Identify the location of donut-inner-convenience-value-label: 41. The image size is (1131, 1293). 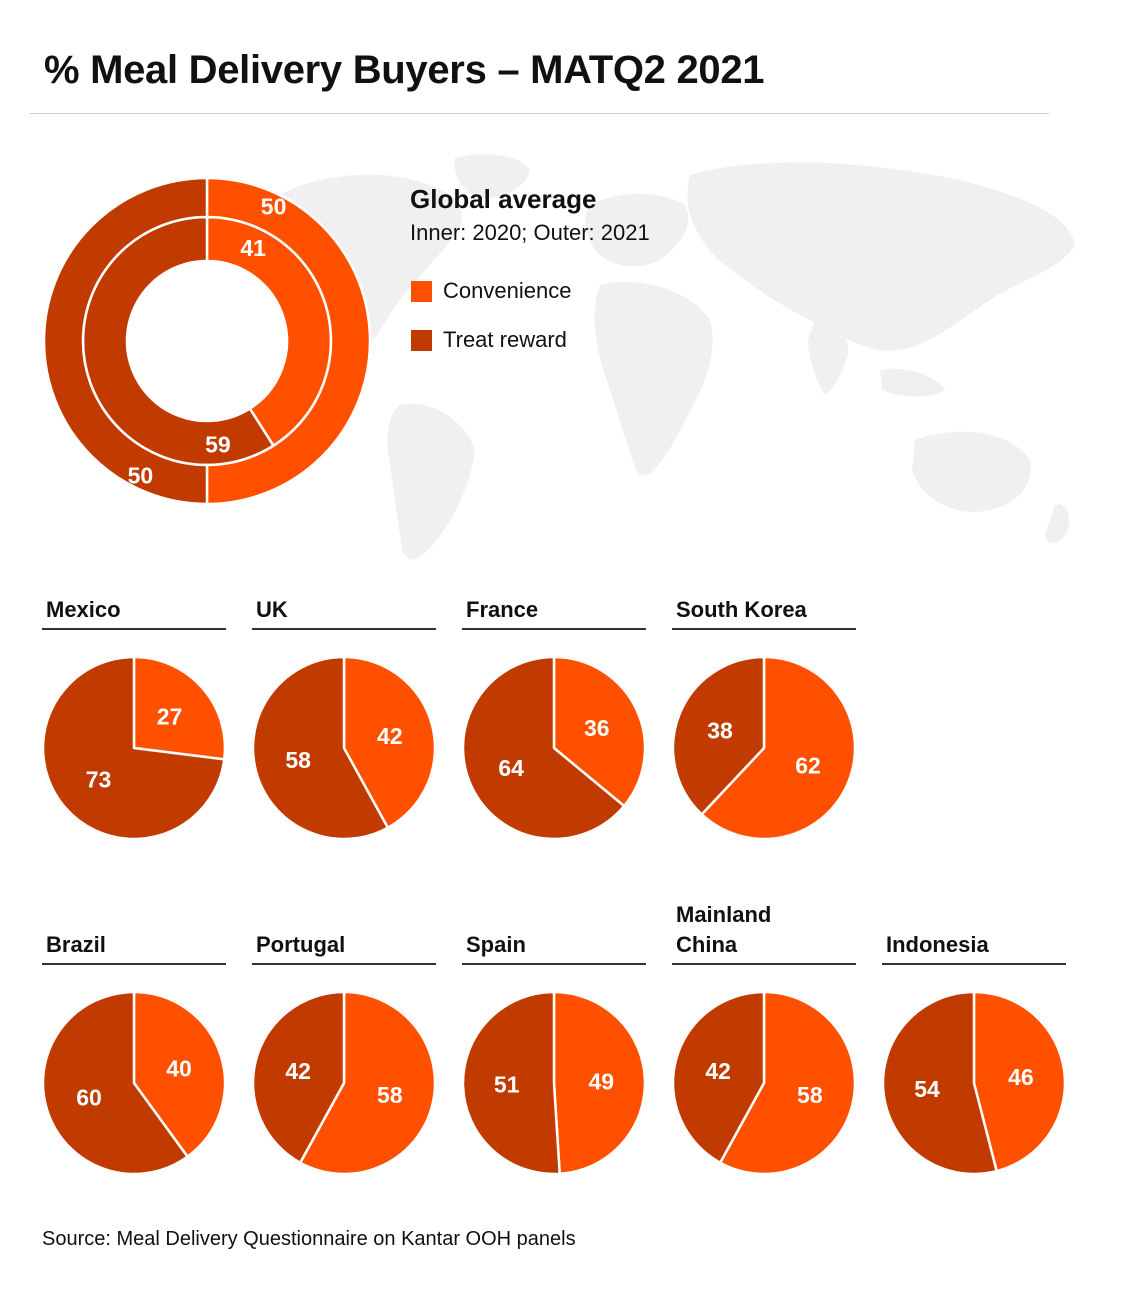
(253, 248).